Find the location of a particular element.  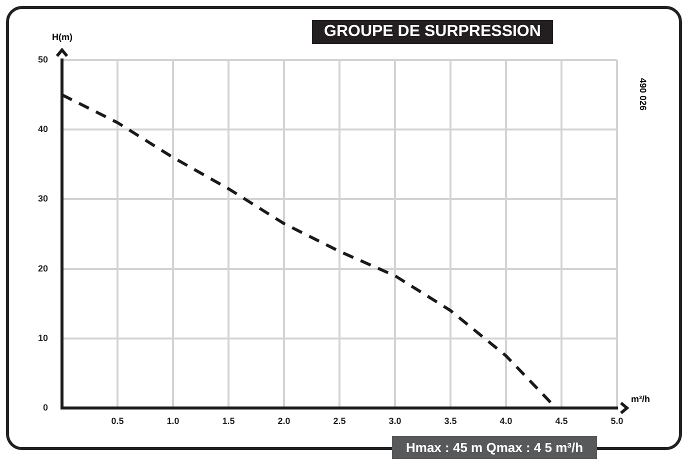

y-axis-title: H(m) is located at coordinates (62, 37).